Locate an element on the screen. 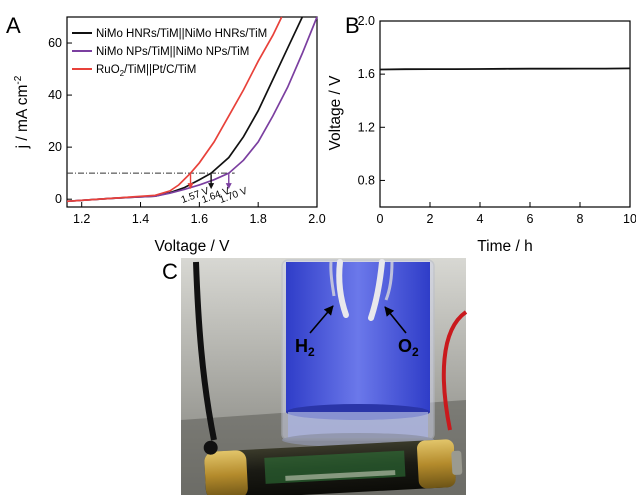 This screenshot has width=636, height=495. x-tick-label: 1.2 is located at coordinates (81, 219).